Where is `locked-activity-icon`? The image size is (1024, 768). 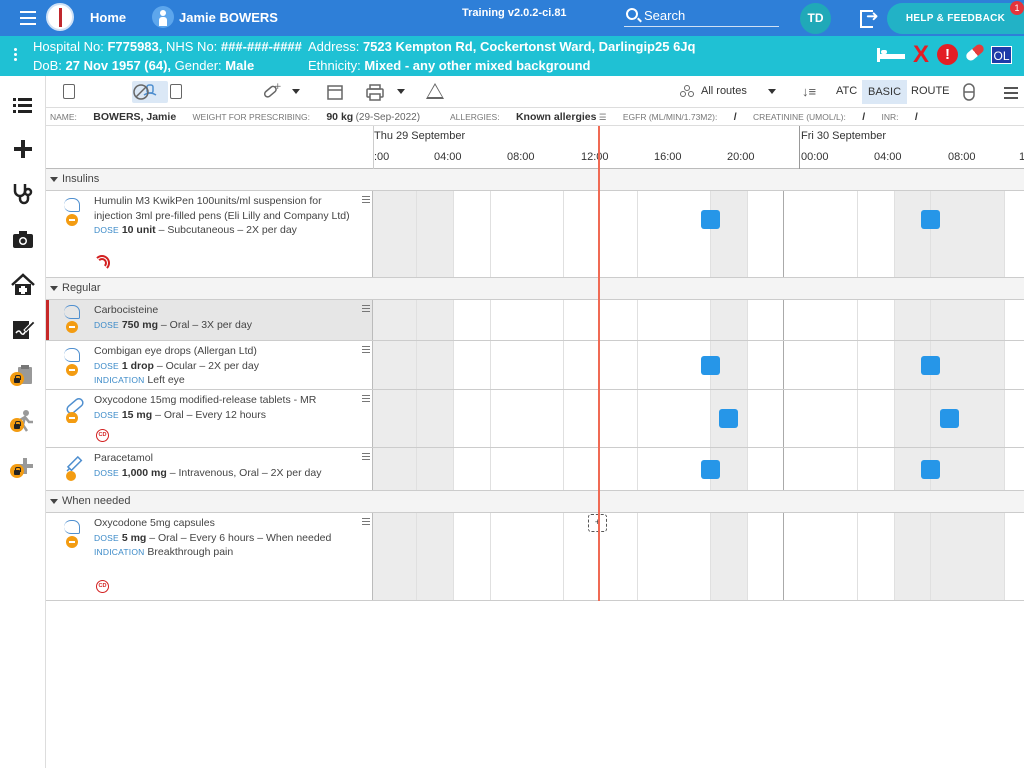
locked-activity-icon is located at coordinates (23, 421).